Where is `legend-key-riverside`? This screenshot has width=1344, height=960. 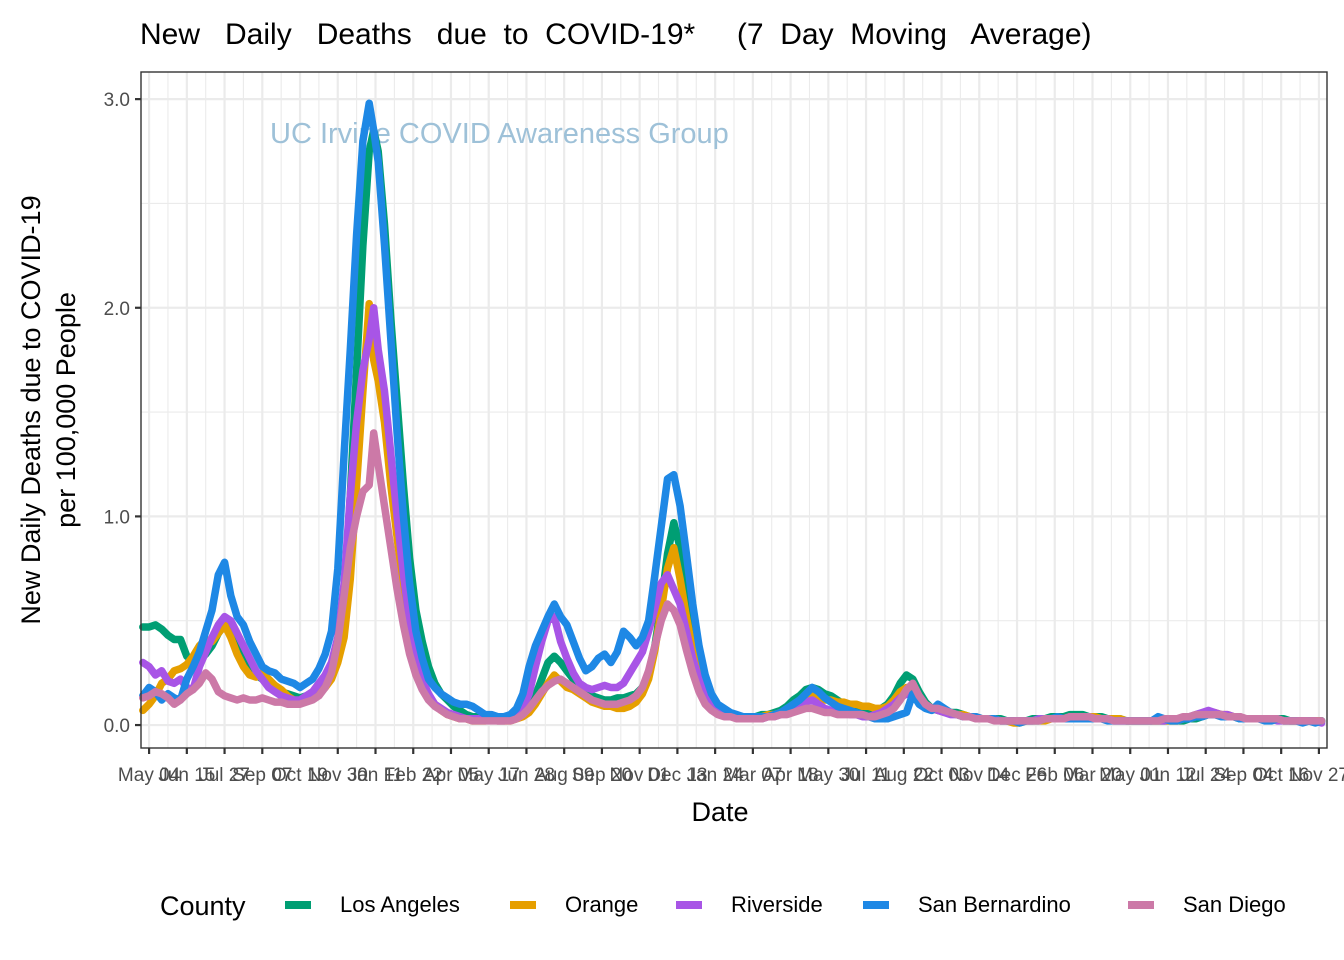 legend-key-riverside is located at coordinates (689, 905).